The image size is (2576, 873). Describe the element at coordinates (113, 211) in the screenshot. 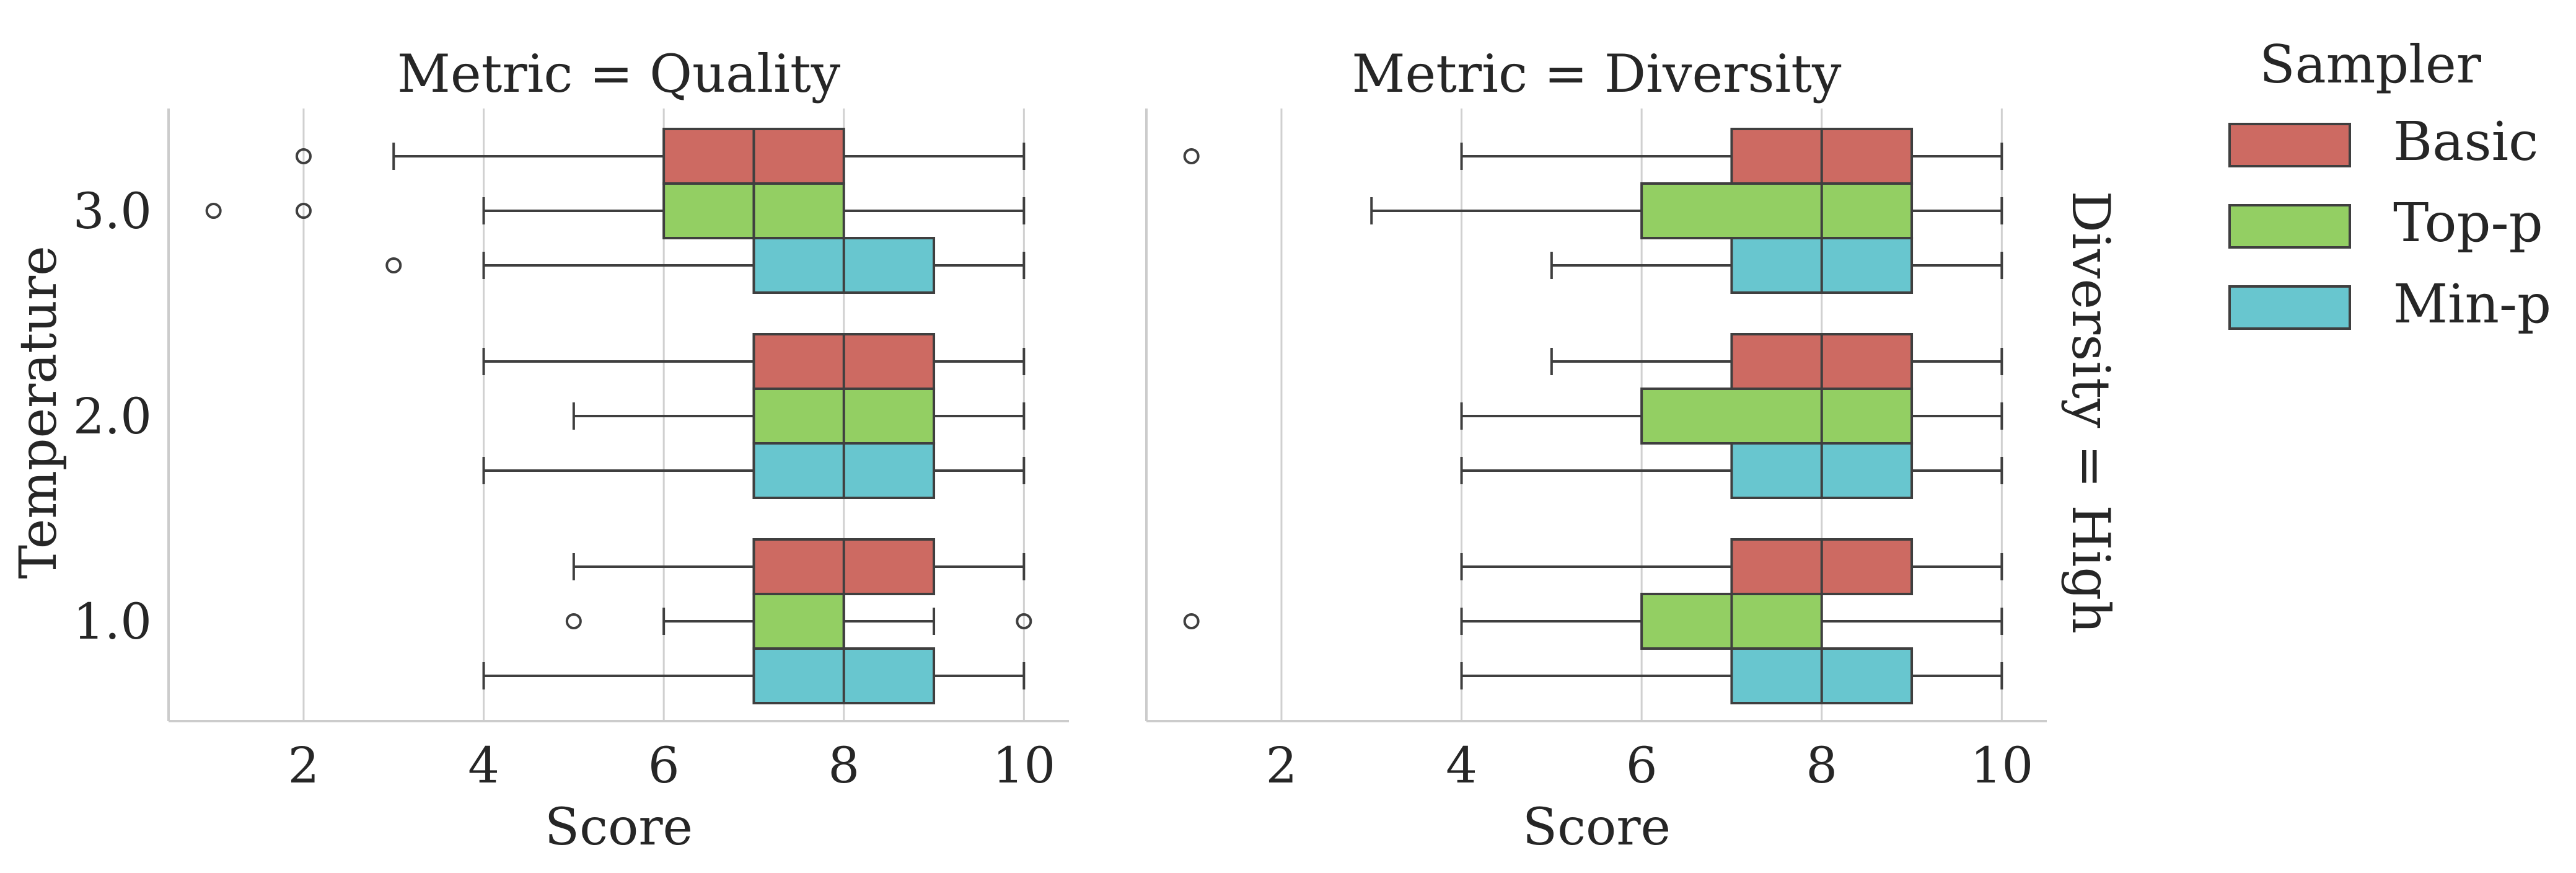

I see `y-tick-label: 3.0` at that location.